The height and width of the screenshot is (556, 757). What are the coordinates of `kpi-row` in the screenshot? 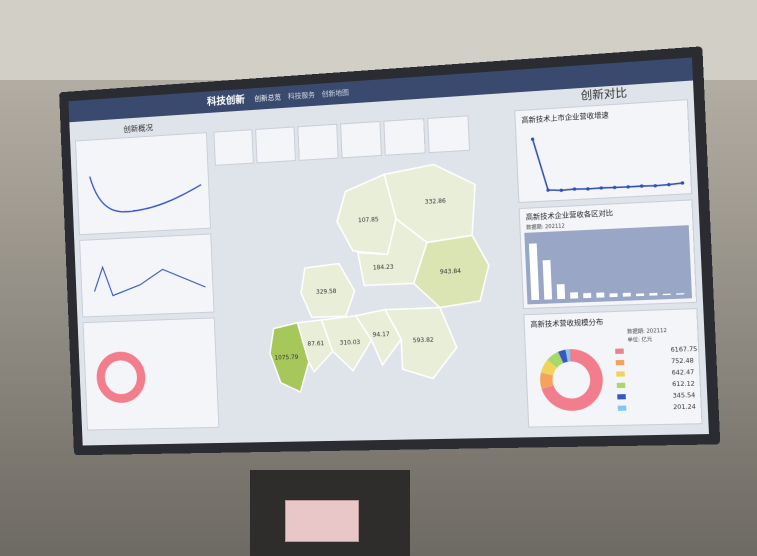 It's located at (342, 140).